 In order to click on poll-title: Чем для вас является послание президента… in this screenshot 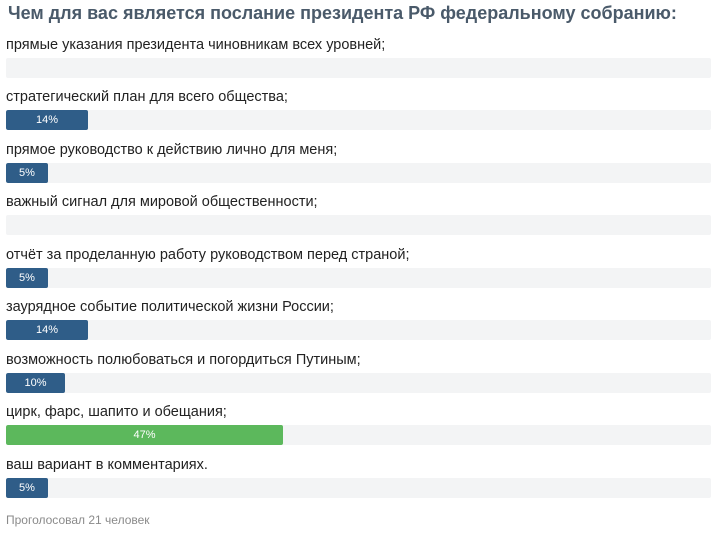, I will do `click(342, 13)`.